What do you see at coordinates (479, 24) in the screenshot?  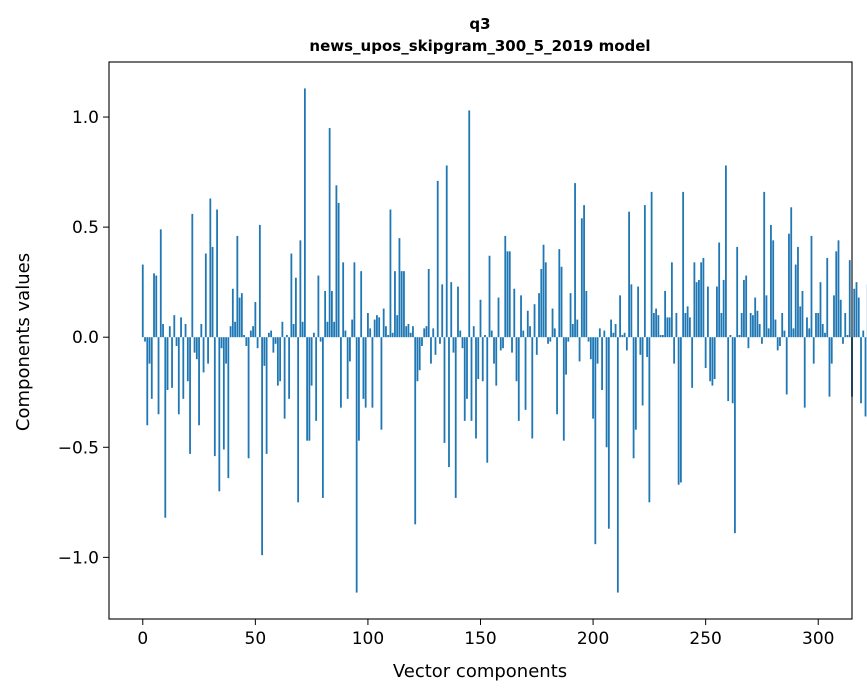 I see `chart-title: q3` at bounding box center [479, 24].